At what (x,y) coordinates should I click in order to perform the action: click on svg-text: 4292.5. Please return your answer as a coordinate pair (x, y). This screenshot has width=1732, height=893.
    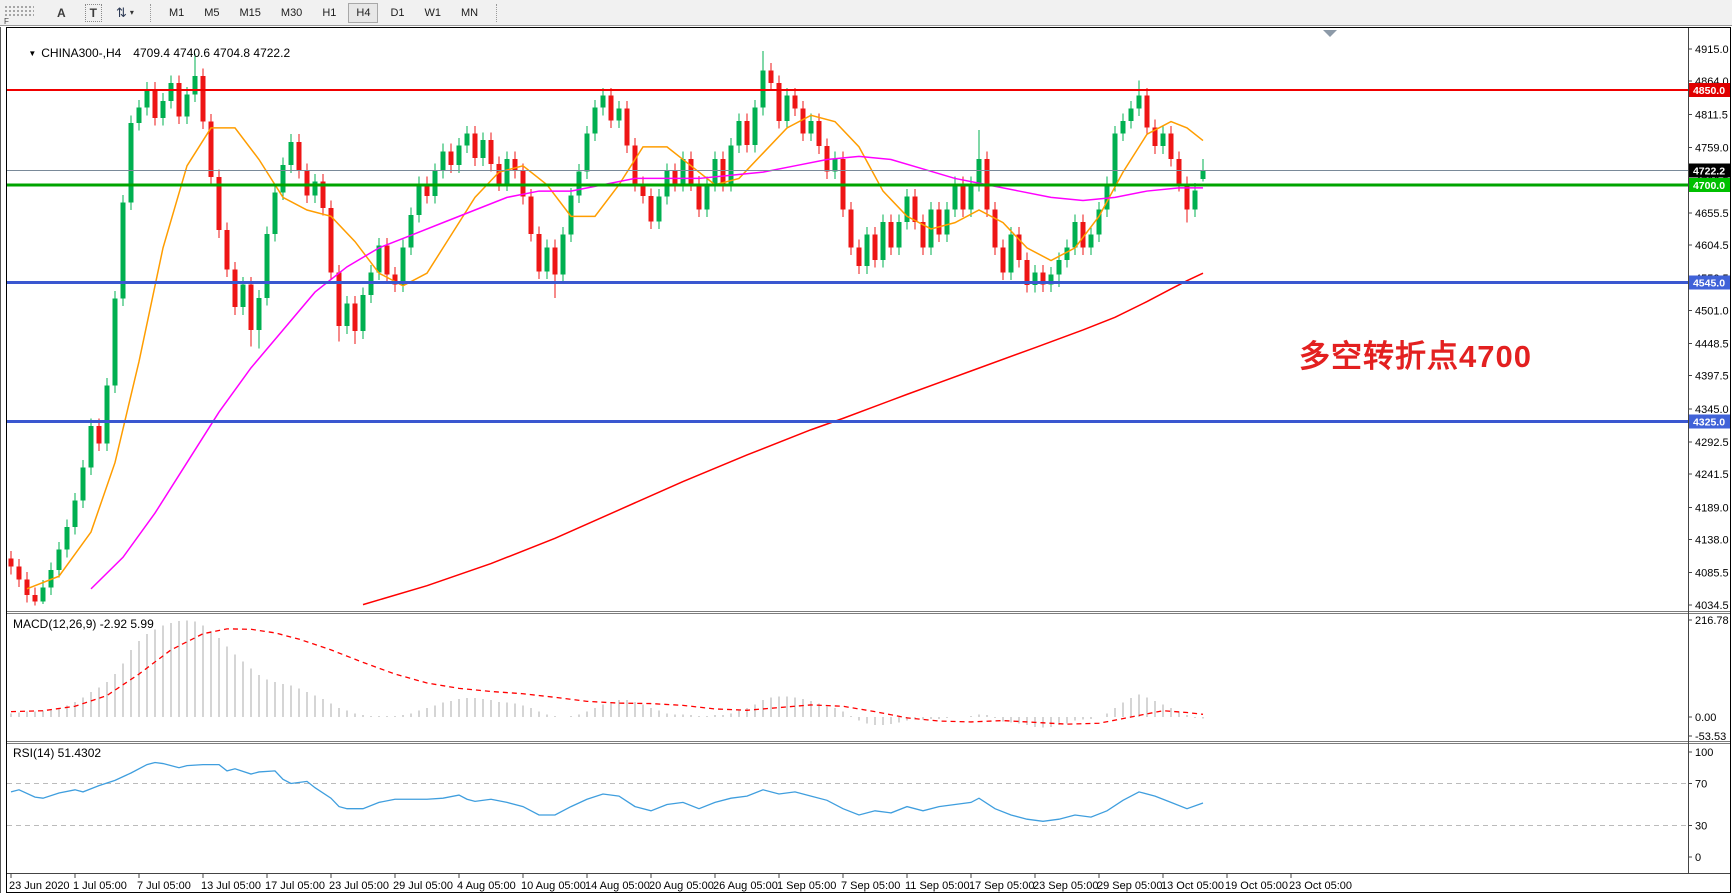
    Looking at the image, I should click on (1712, 443).